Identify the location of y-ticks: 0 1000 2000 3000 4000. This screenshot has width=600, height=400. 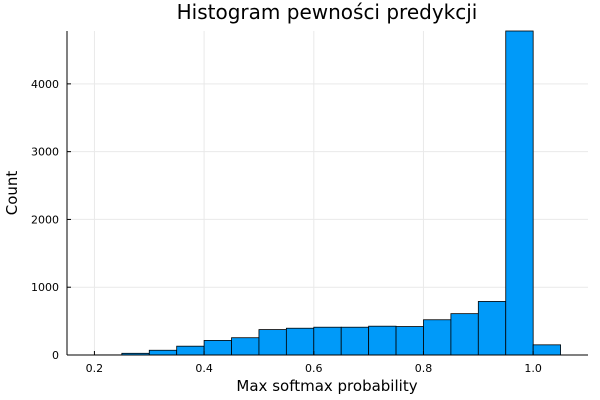
(51, 220).